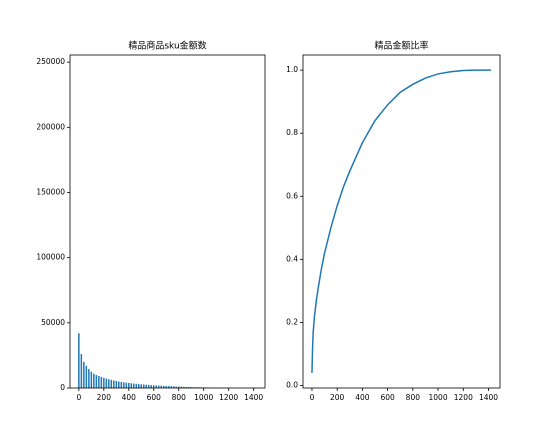 This screenshot has width=554, height=447. I want to click on y-tick-label: 0.0, so click(292, 384).